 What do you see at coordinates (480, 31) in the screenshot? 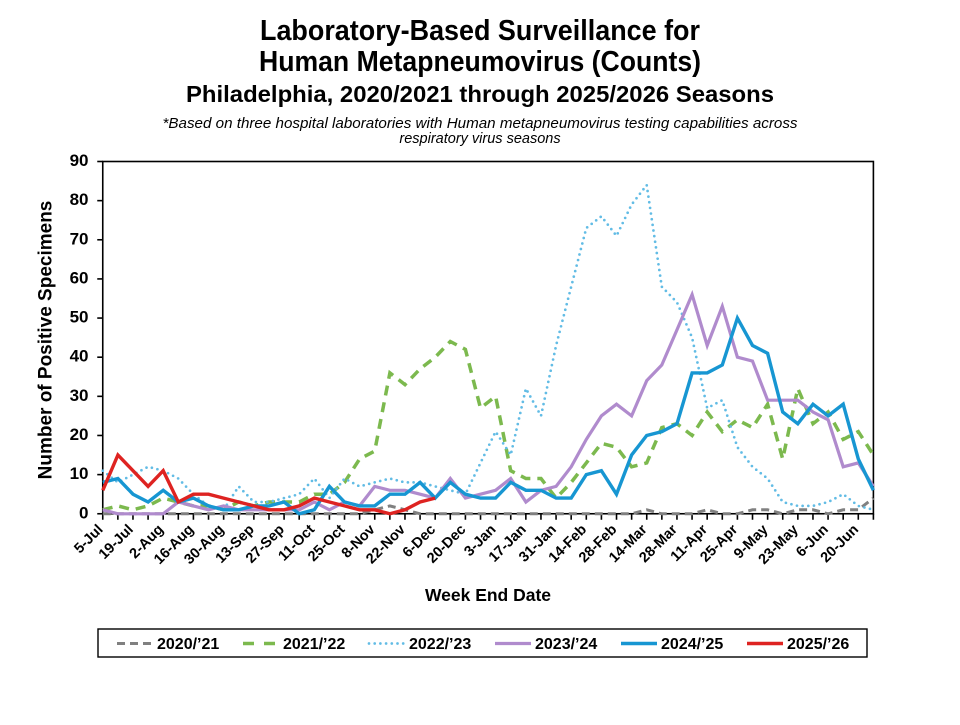
I see `svg-text:Laboratory-Based Surveillance: Laboratory-Based Surveillance for` at bounding box center [480, 31].